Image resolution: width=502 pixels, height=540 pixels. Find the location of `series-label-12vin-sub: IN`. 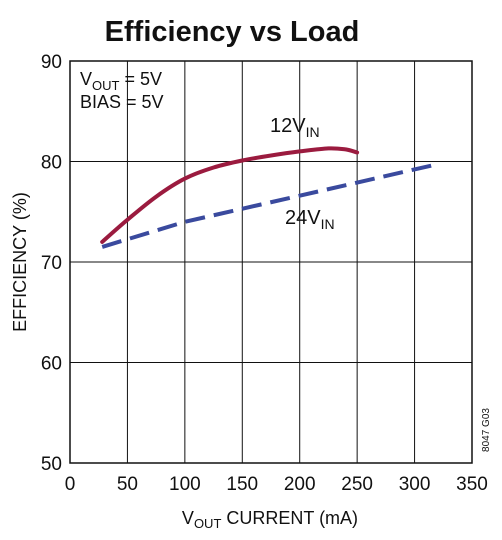

series-label-12vin-sub: IN is located at coordinates (313, 132).